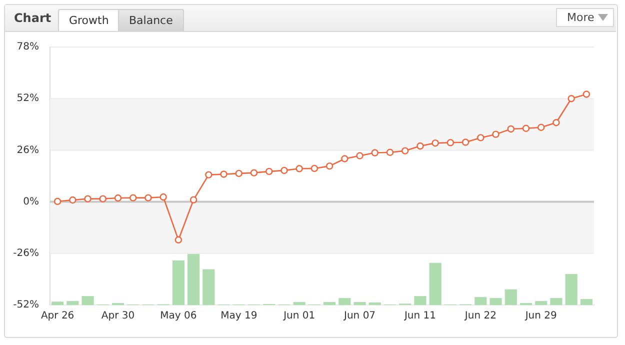 The width and height of the screenshot is (625, 345). I want to click on x-tick-label: Jun 07, so click(359, 316).